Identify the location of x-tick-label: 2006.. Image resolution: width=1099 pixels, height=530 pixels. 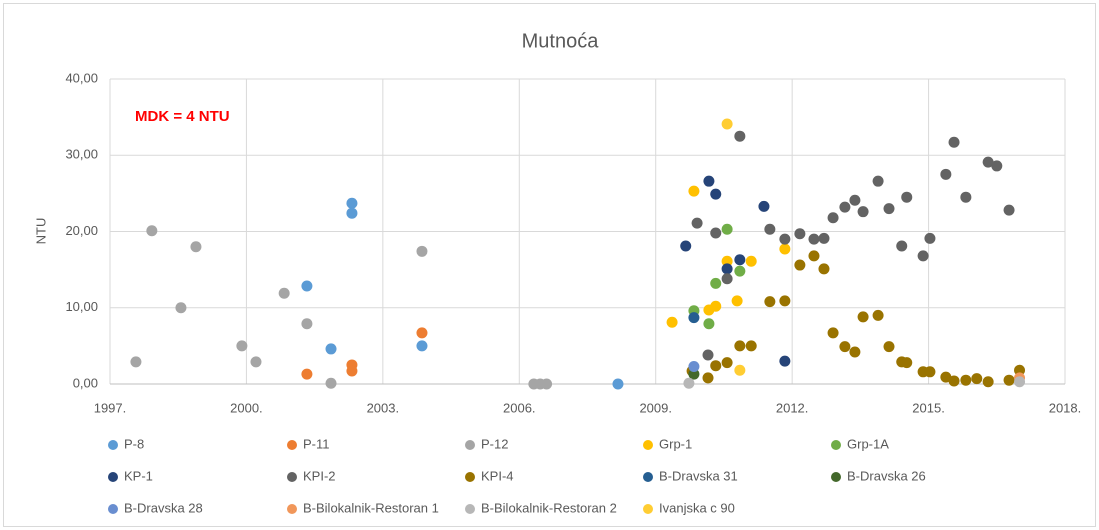
(519, 407).